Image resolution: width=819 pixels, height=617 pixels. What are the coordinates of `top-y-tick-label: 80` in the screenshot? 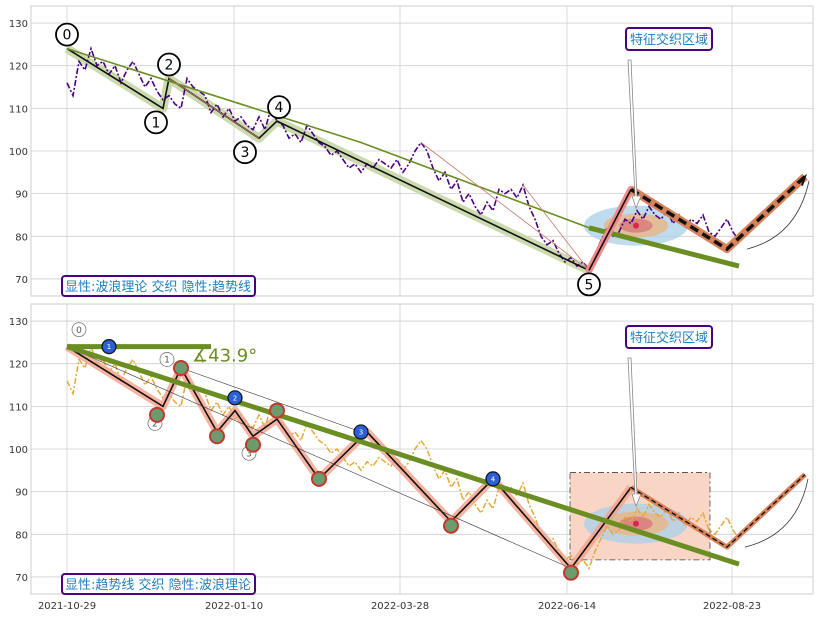 It's located at (21, 237).